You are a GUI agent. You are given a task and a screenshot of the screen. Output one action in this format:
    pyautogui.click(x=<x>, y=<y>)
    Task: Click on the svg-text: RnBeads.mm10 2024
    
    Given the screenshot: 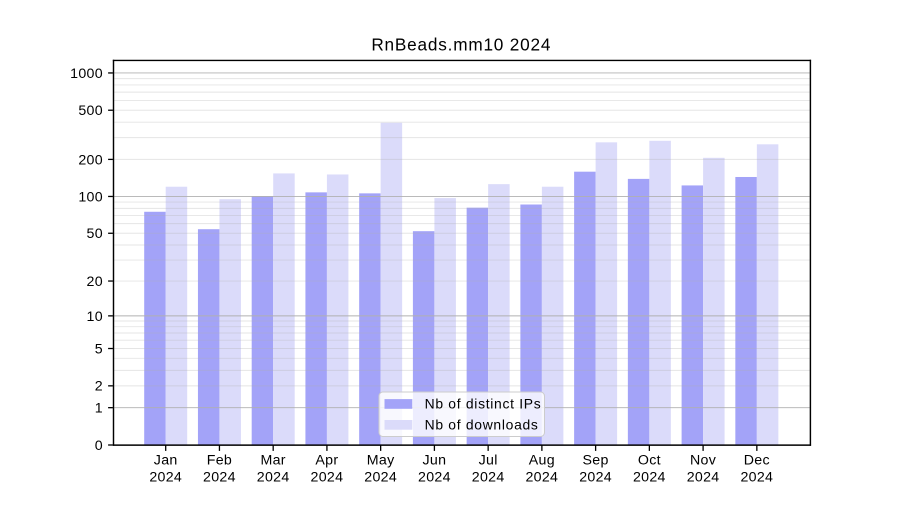 What is the action you would take?
    pyautogui.click(x=461, y=45)
    